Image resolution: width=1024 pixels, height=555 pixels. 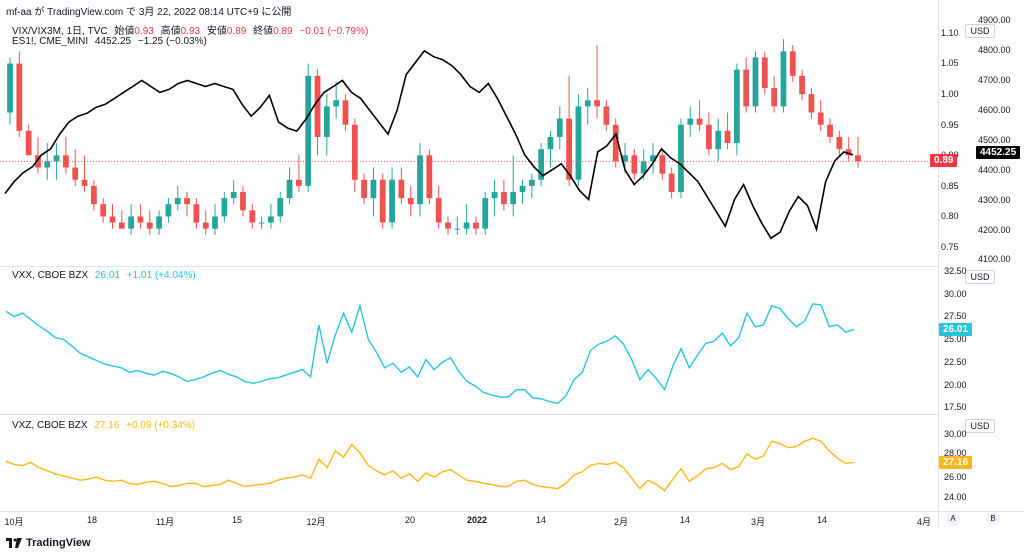 What do you see at coordinates (955, 477) in the screenshot?
I see `price-tick: 26.00` at bounding box center [955, 477].